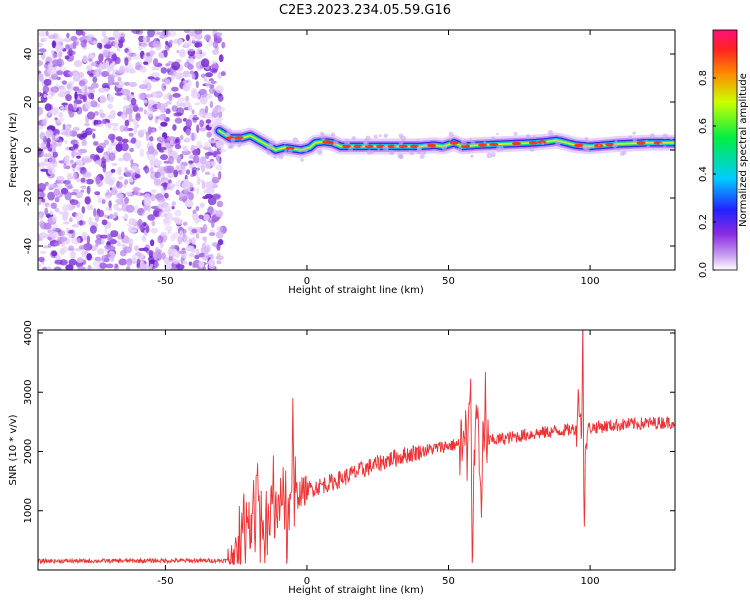 Image resolution: width=750 pixels, height=600 pixels. I want to click on y-tick-label: 40, so click(28, 54).